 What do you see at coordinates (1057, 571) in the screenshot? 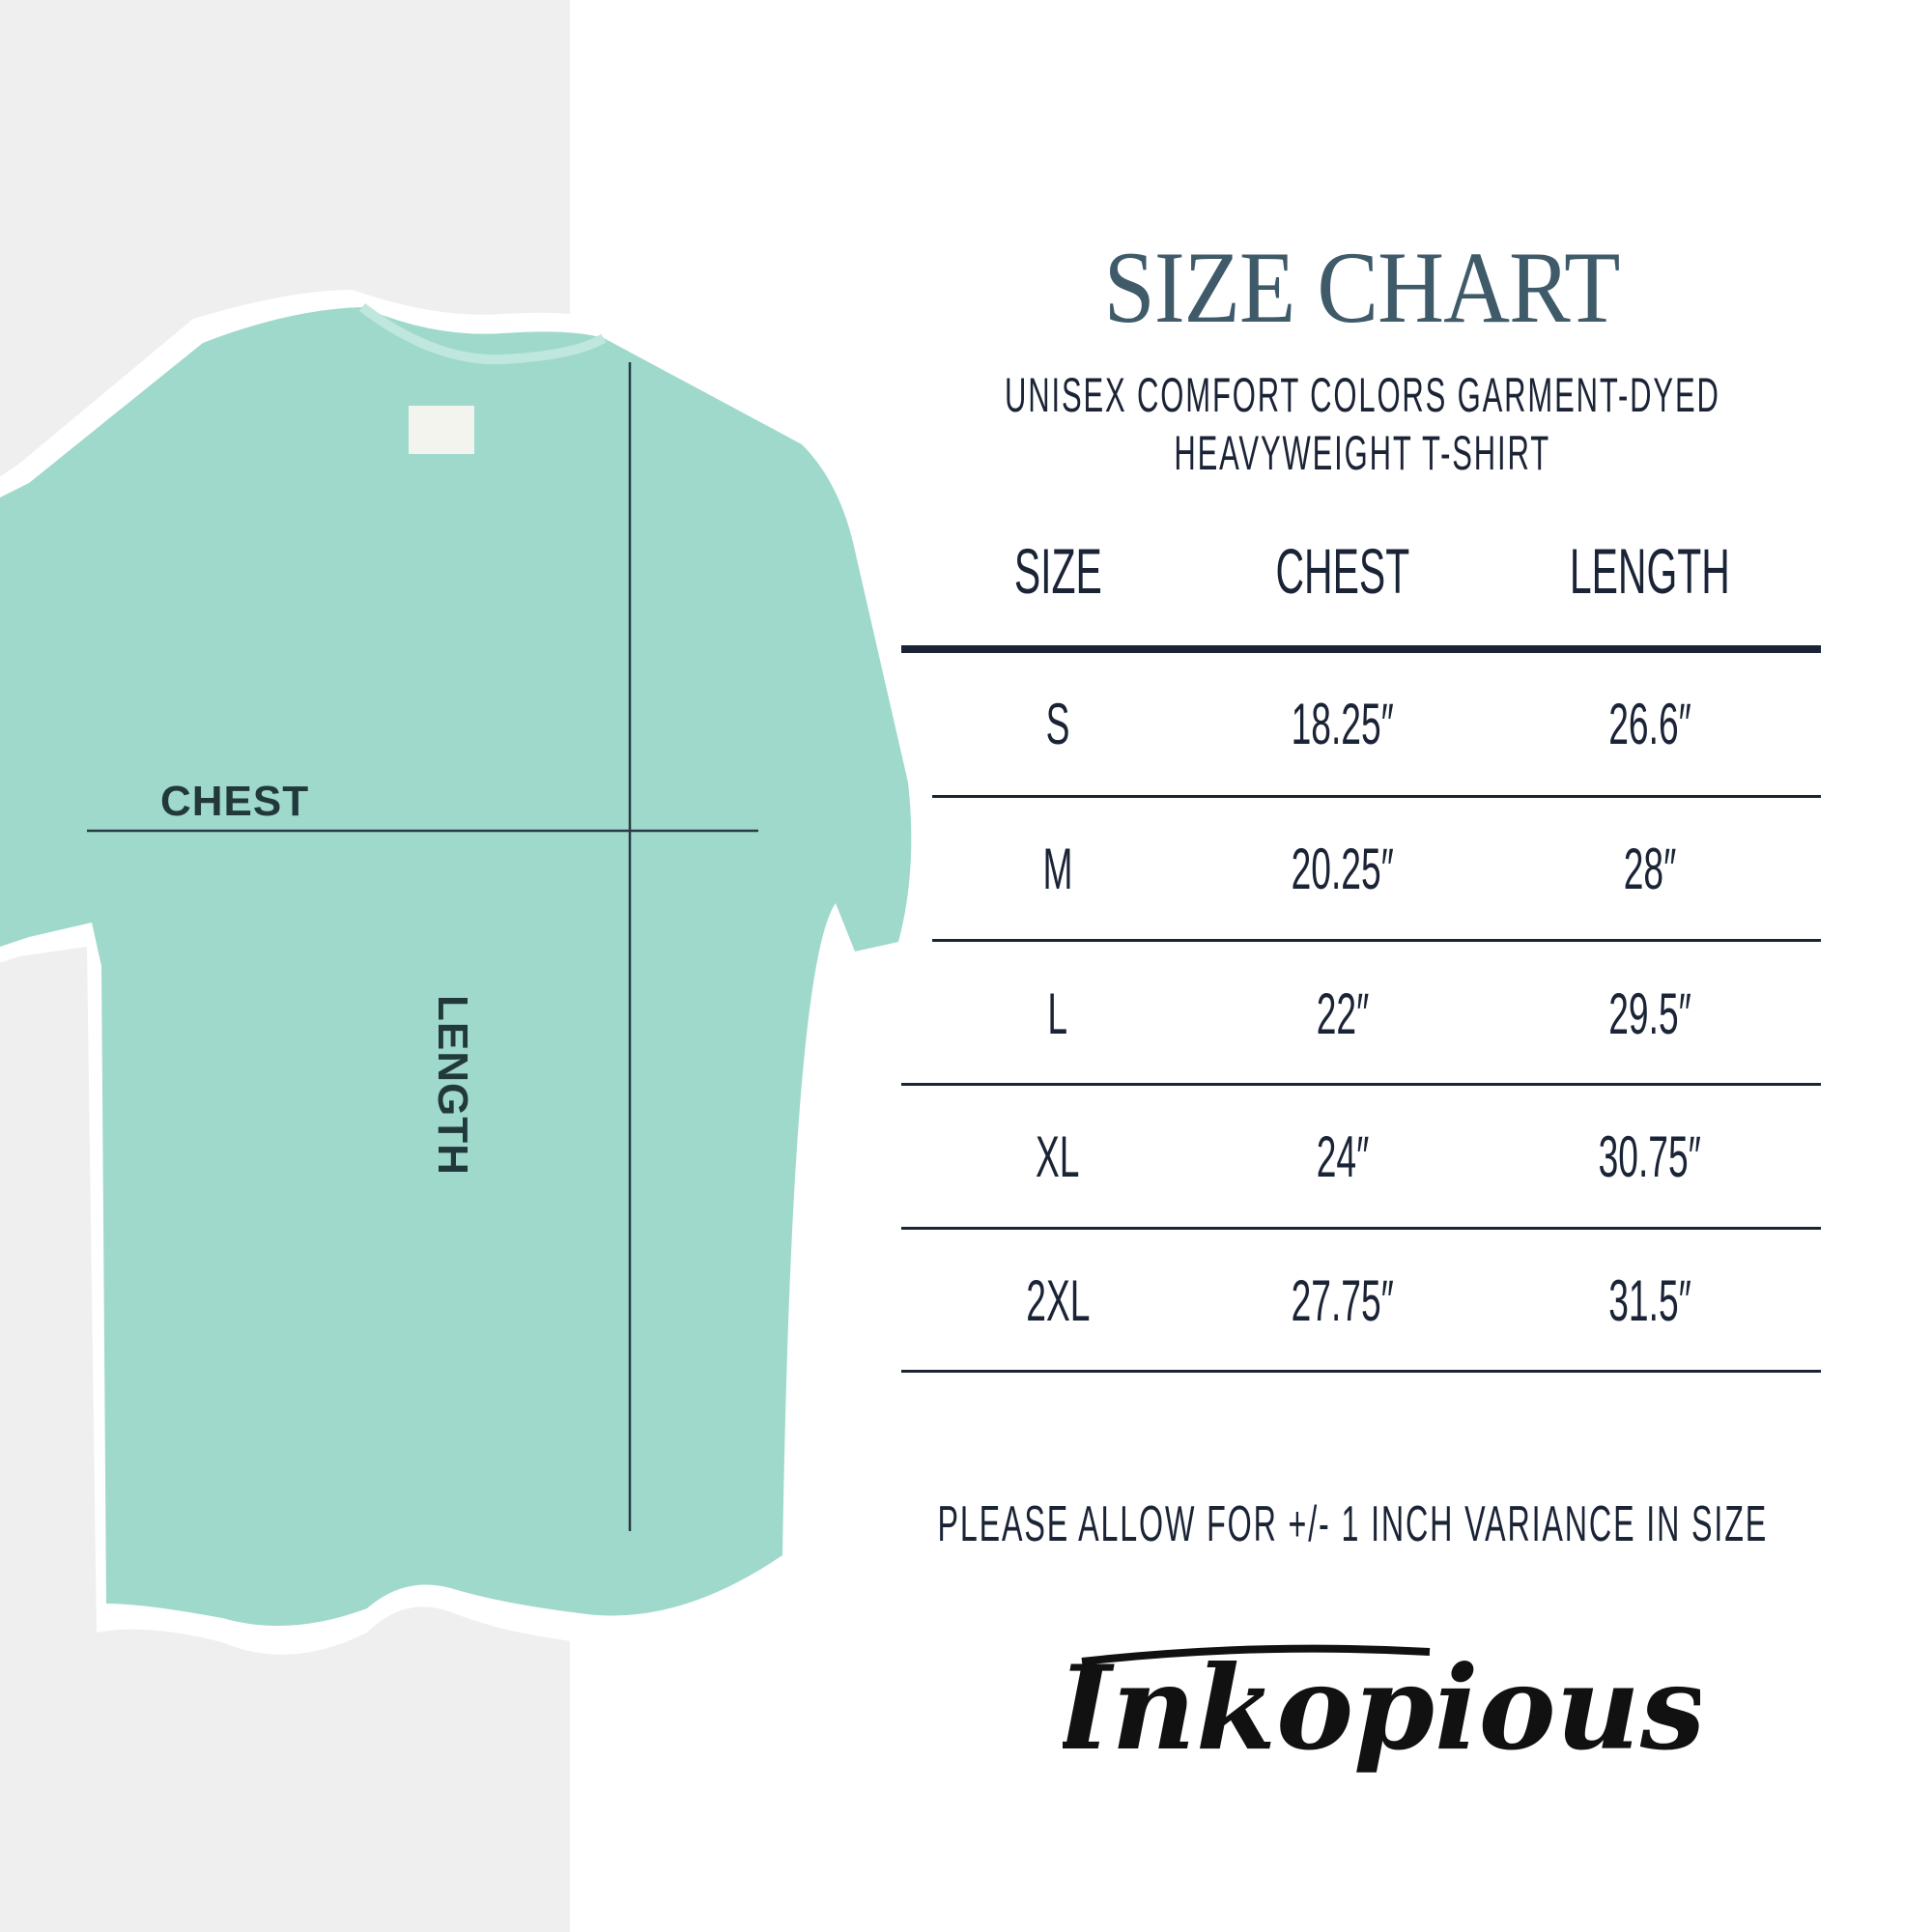
I see `header-size: SIZE` at bounding box center [1057, 571].